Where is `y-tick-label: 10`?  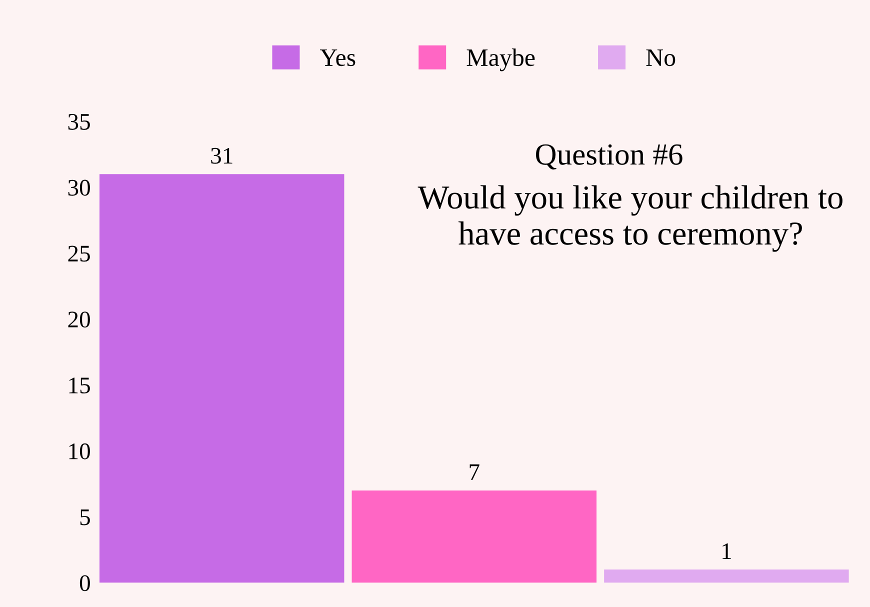 y-tick-label: 10 is located at coordinates (79, 451).